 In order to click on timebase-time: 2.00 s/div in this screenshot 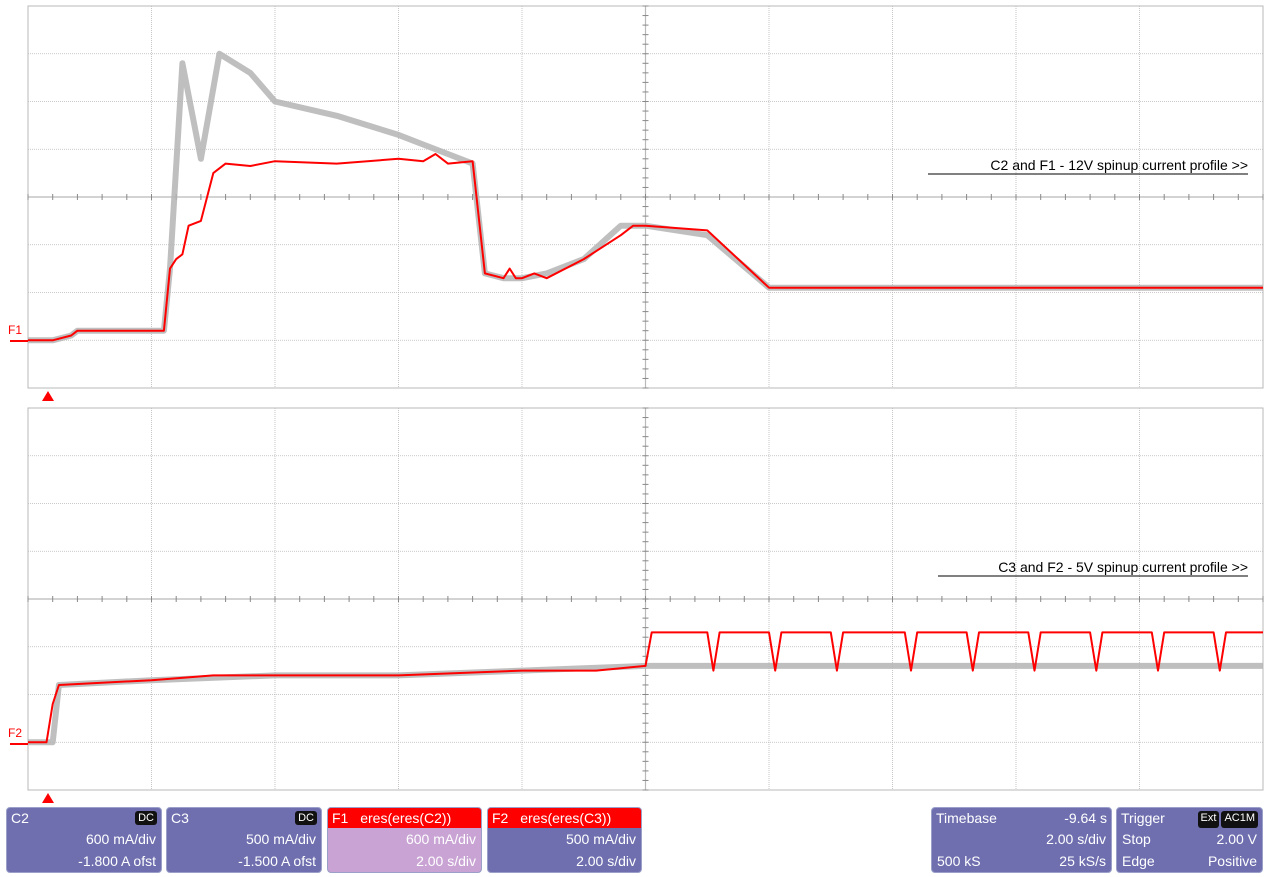, I will do `click(1076, 839)`.